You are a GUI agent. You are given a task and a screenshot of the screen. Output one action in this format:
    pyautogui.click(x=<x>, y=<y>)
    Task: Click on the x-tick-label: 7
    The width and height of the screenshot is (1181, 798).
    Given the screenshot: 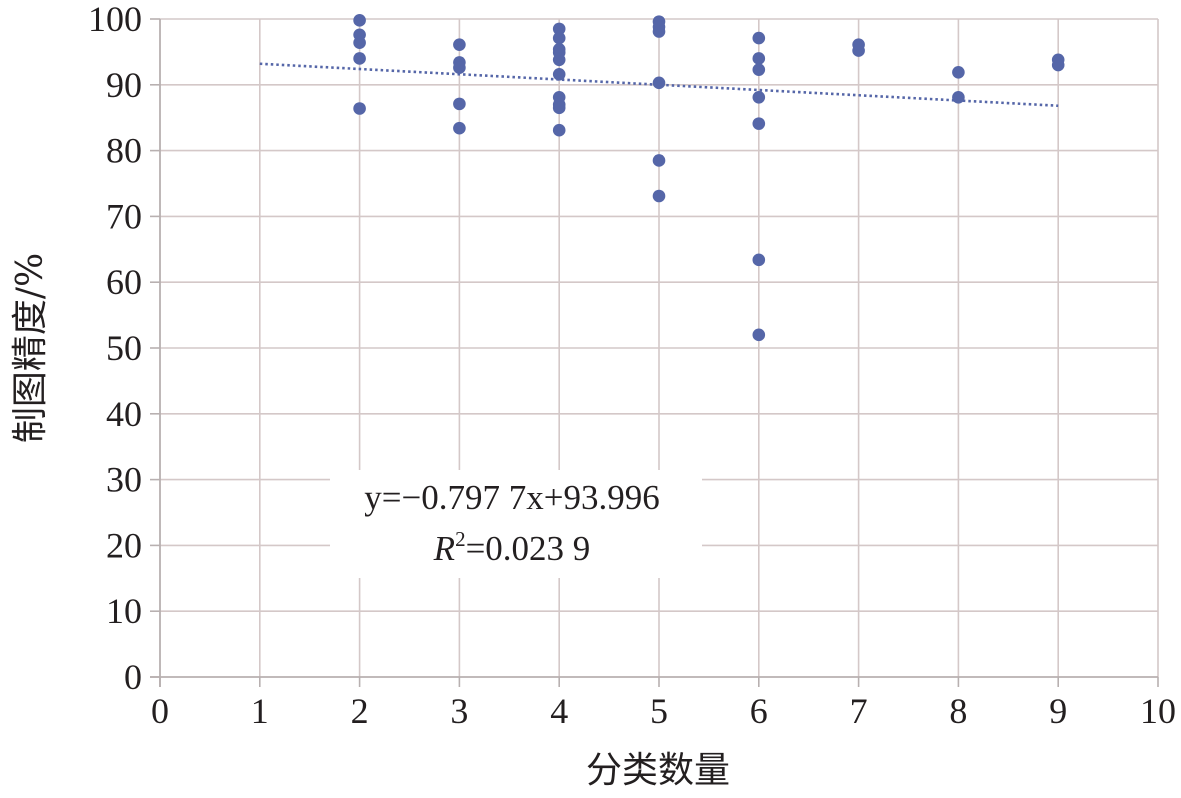 What is the action you would take?
    pyautogui.click(x=859, y=711)
    